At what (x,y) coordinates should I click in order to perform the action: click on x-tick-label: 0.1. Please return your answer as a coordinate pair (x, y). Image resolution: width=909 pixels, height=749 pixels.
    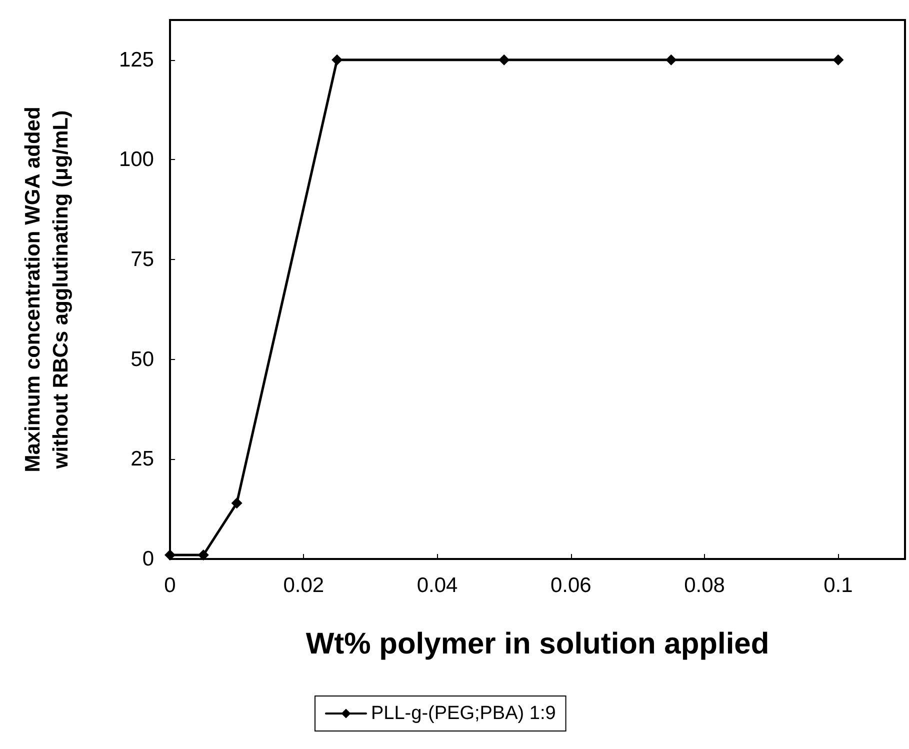
    Looking at the image, I should click on (838, 585).